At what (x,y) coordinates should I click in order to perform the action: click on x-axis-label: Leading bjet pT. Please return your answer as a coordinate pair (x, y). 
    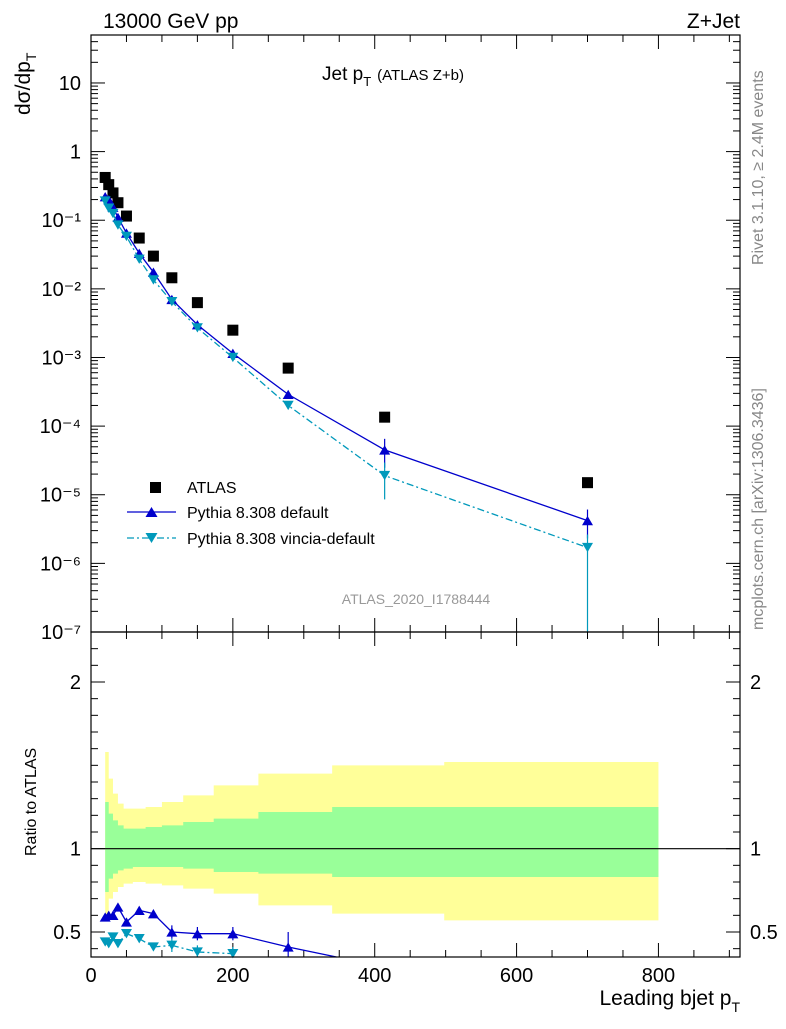
    Looking at the image, I should click on (669, 1001).